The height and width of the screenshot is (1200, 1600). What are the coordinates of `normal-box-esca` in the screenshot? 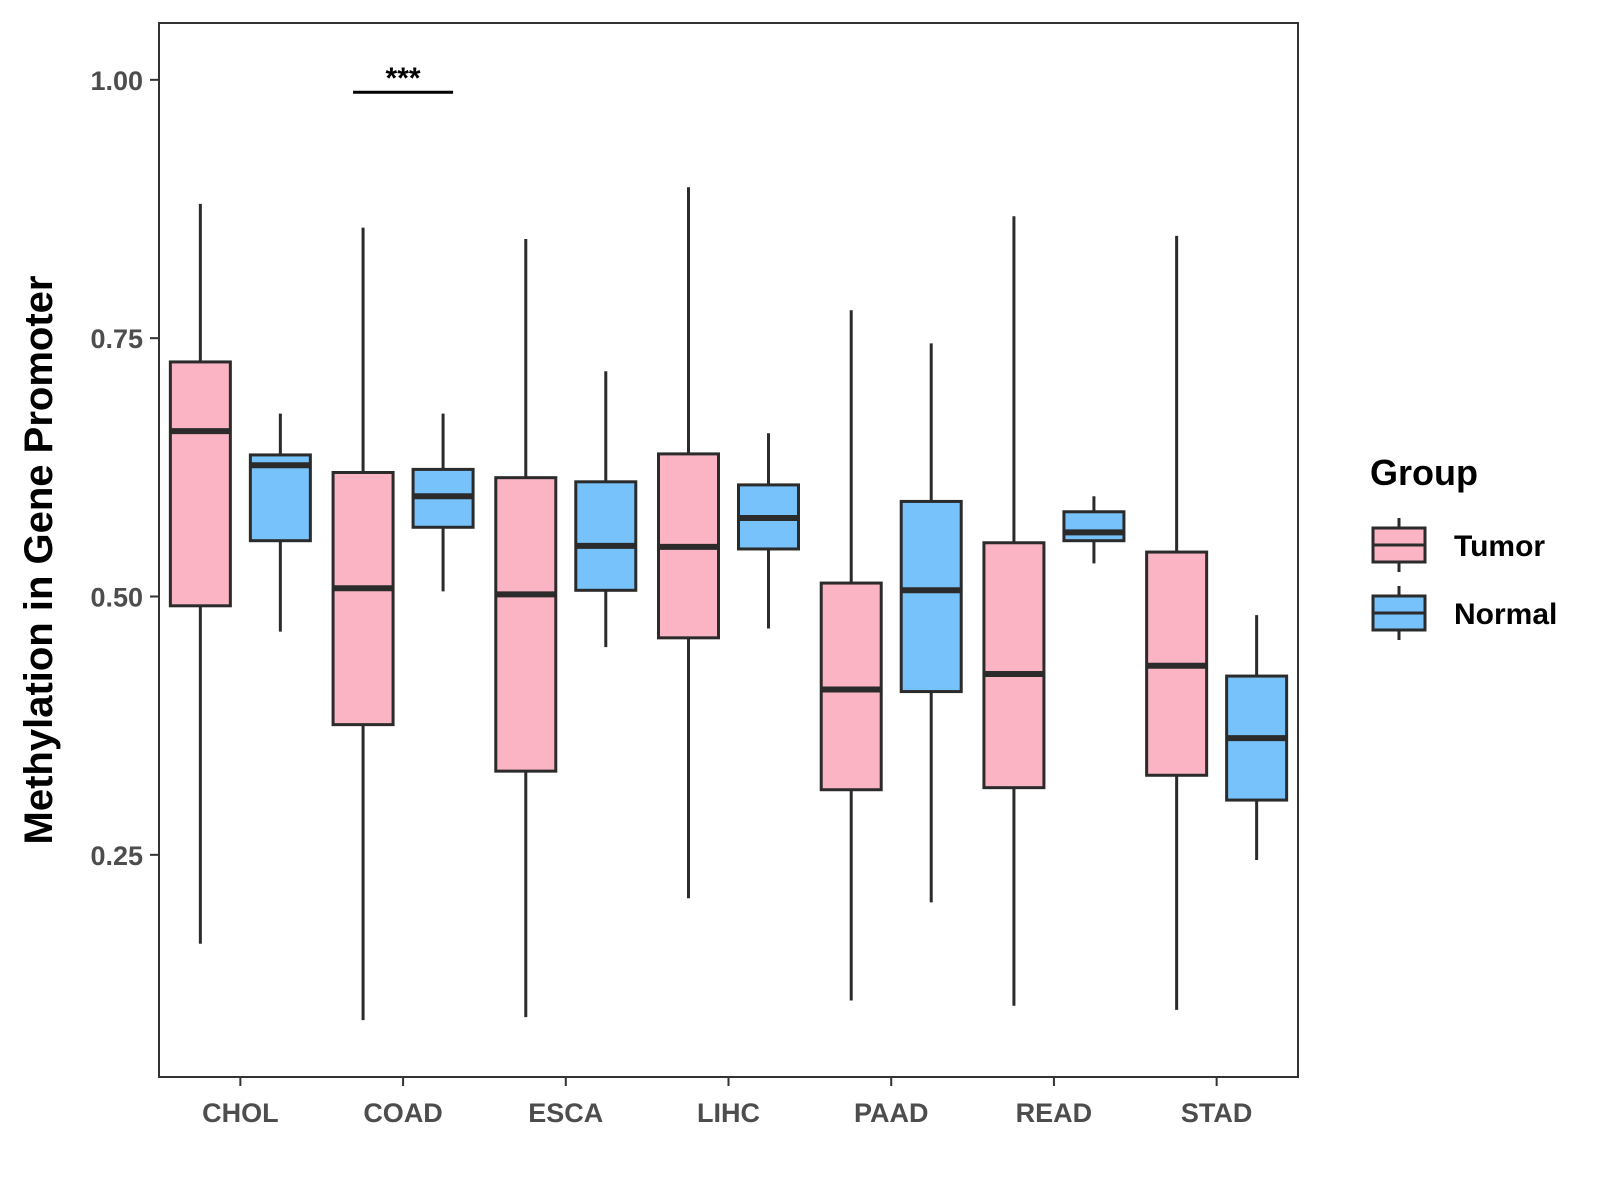 It's located at (606, 509).